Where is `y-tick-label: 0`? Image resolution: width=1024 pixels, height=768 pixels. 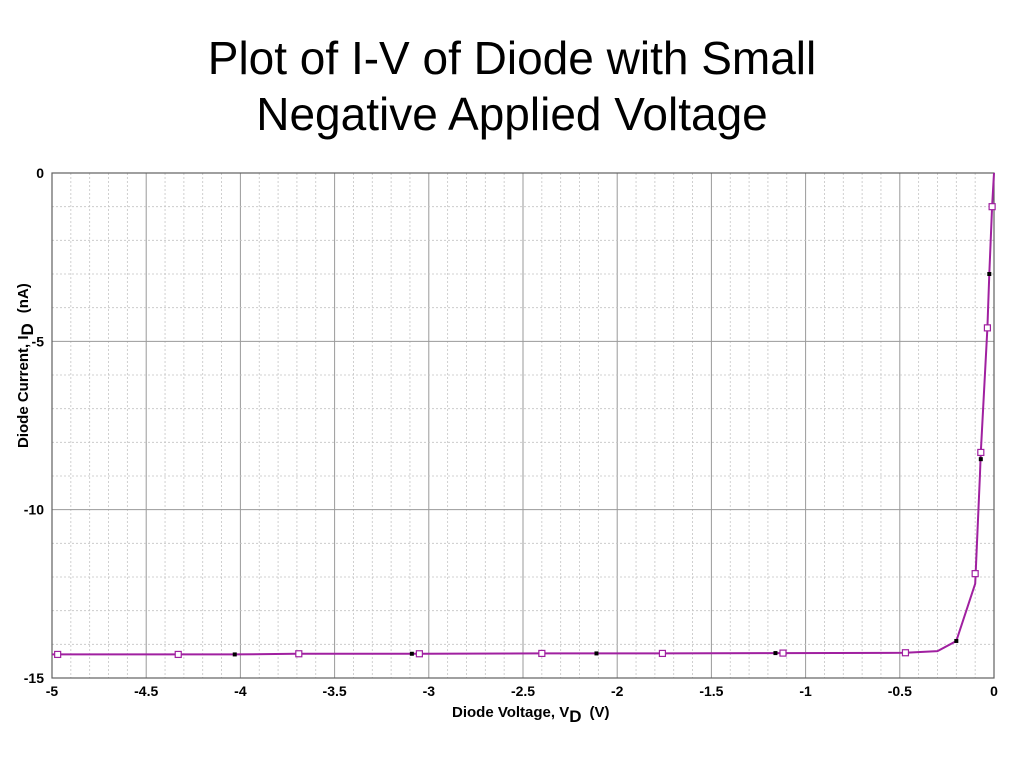 y-tick-label: 0 is located at coordinates (40, 173).